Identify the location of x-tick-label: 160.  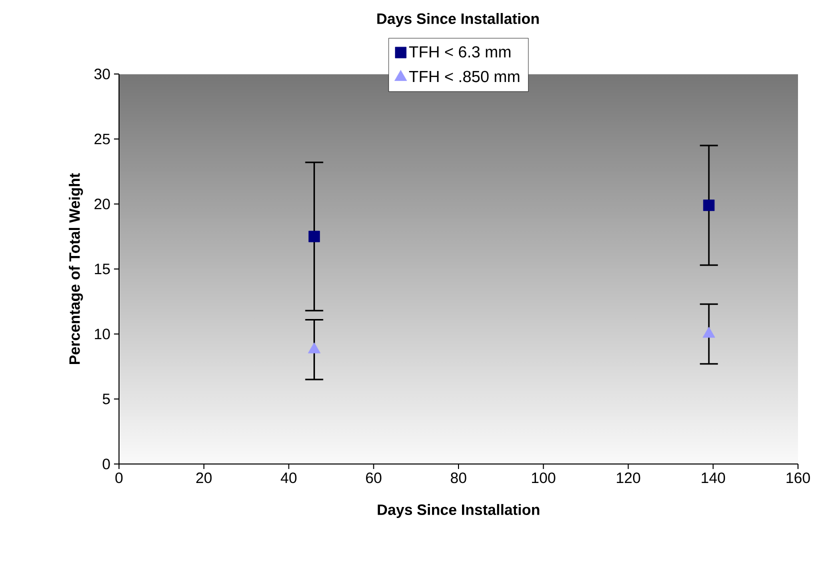
(798, 478).